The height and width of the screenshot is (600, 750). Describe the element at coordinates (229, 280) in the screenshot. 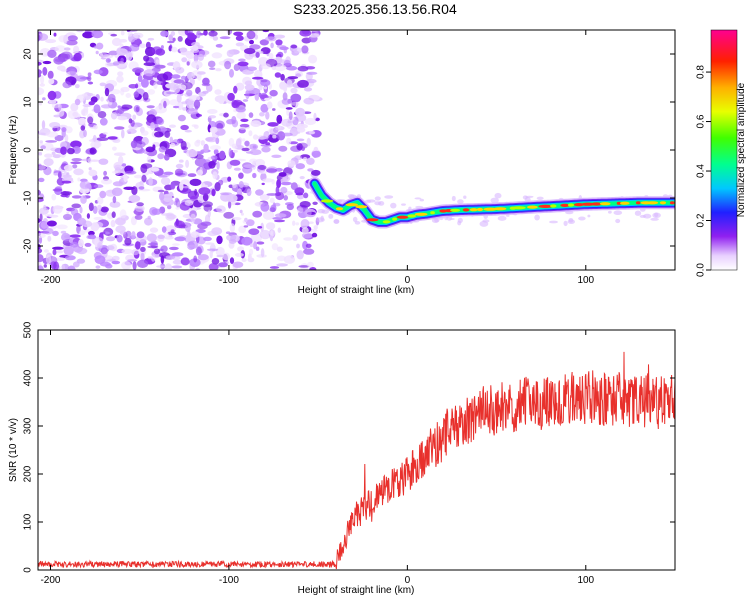

I see `spectrogram-x-tick-label: -100` at that location.